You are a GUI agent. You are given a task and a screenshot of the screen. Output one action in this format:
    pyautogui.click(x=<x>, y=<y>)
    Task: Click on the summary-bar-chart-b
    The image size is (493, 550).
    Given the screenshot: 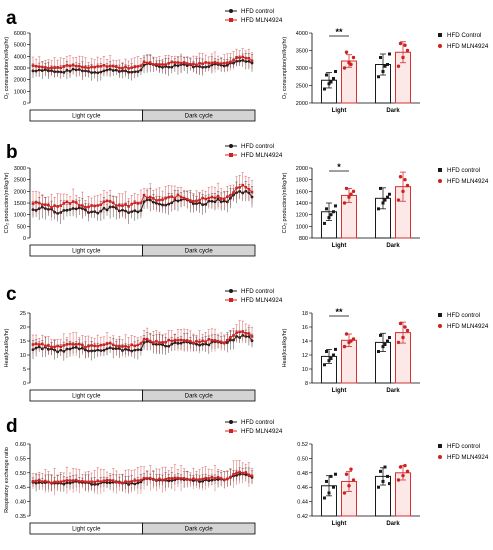 What is the action you would take?
    pyautogui.click(x=375, y=203)
    